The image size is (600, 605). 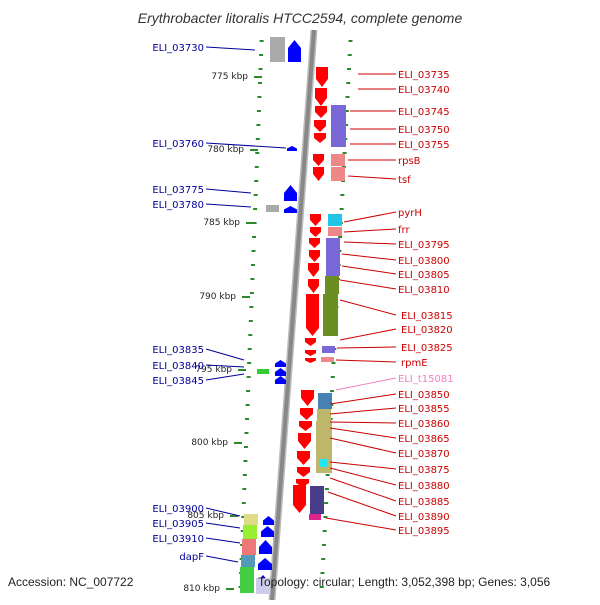 What do you see at coordinates (71, 582) in the screenshot?
I see `accession-text: Accession: NC_007722` at bounding box center [71, 582].